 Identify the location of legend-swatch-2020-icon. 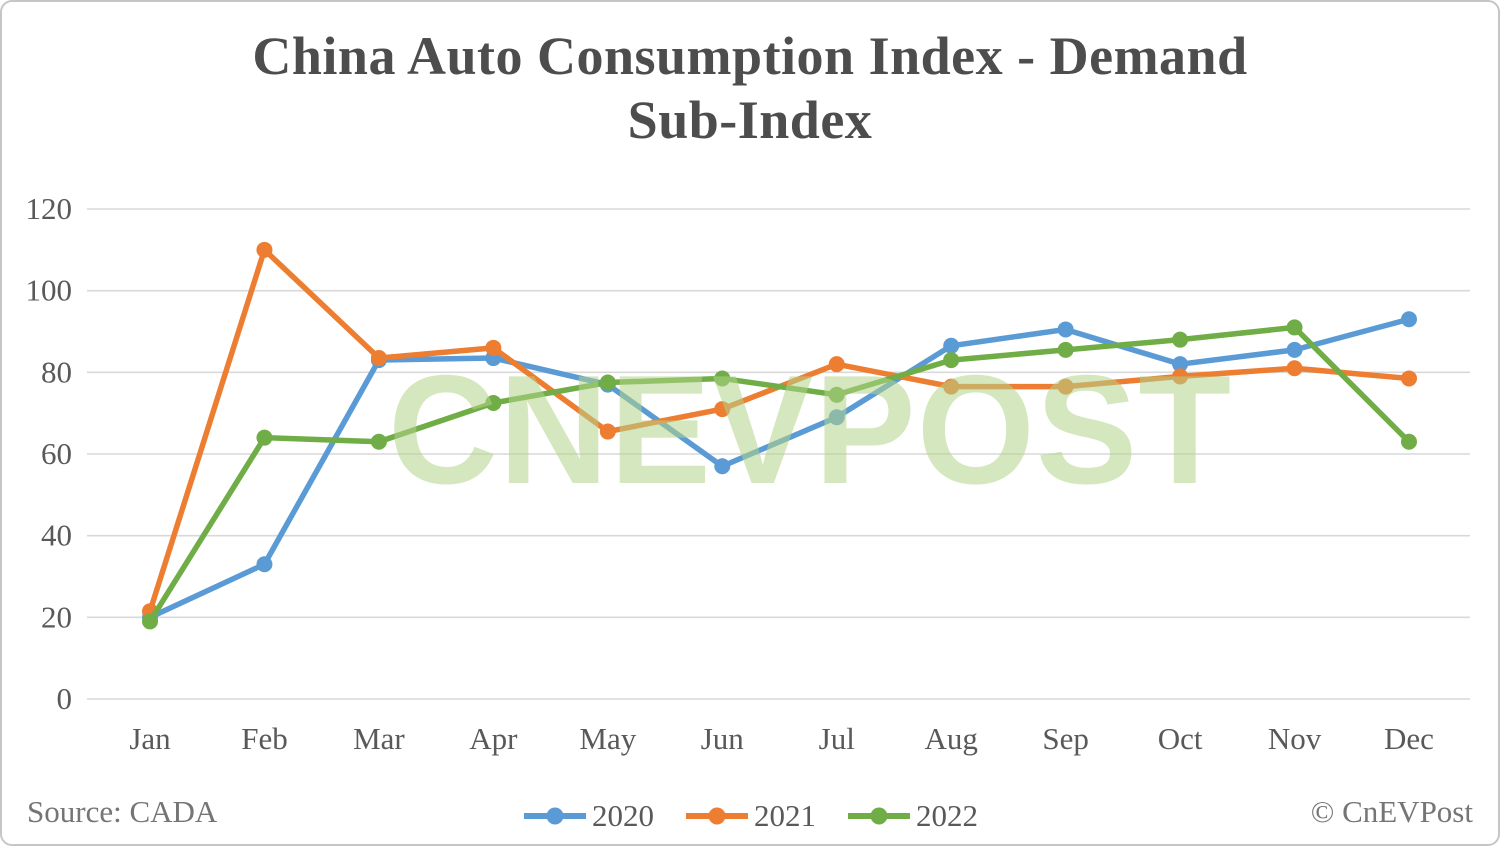
(555, 816).